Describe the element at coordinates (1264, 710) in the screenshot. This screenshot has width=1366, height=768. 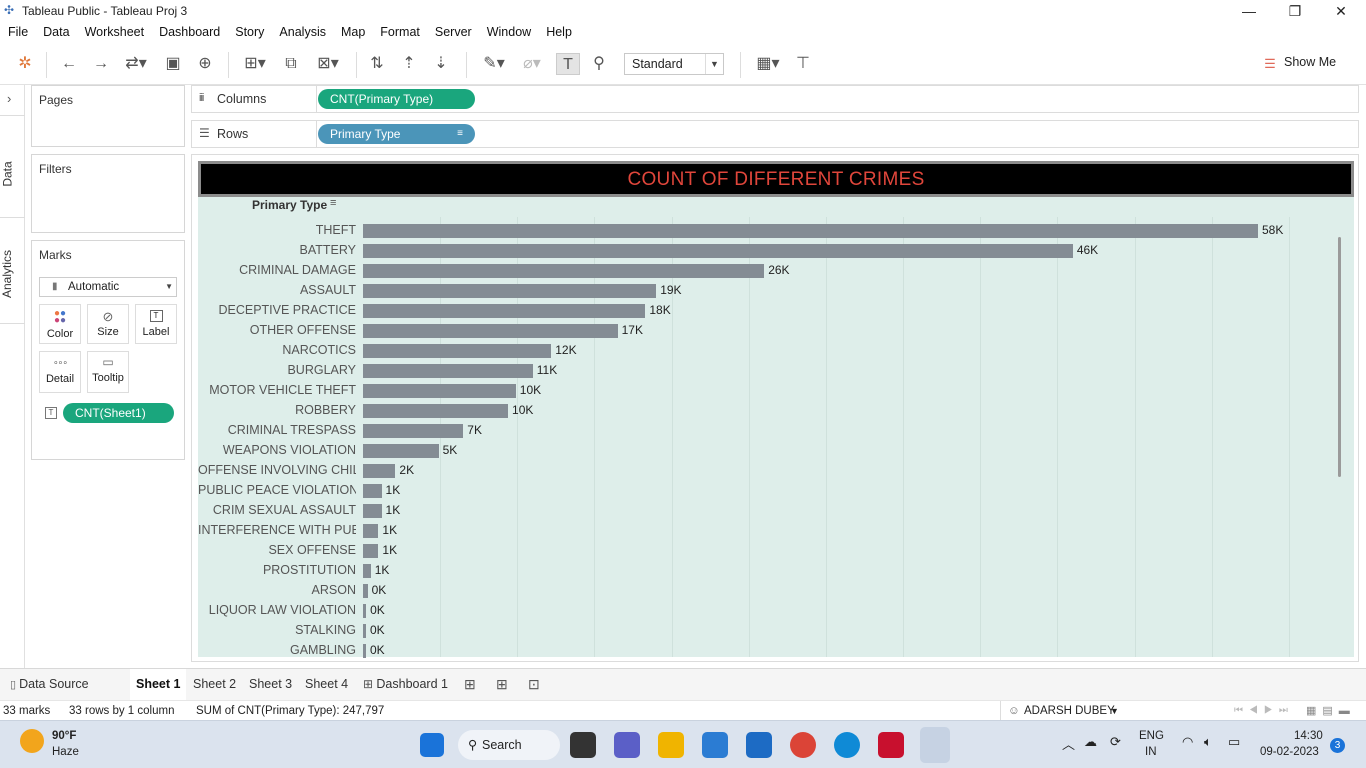
I see `sheet-nav-icons: ⏮◀▶⏭` at that location.